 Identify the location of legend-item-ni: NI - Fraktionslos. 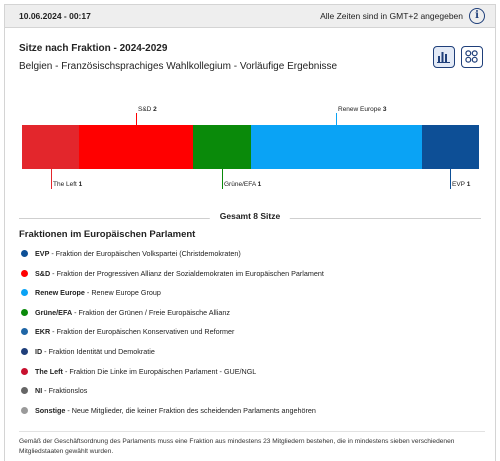
(254, 394).